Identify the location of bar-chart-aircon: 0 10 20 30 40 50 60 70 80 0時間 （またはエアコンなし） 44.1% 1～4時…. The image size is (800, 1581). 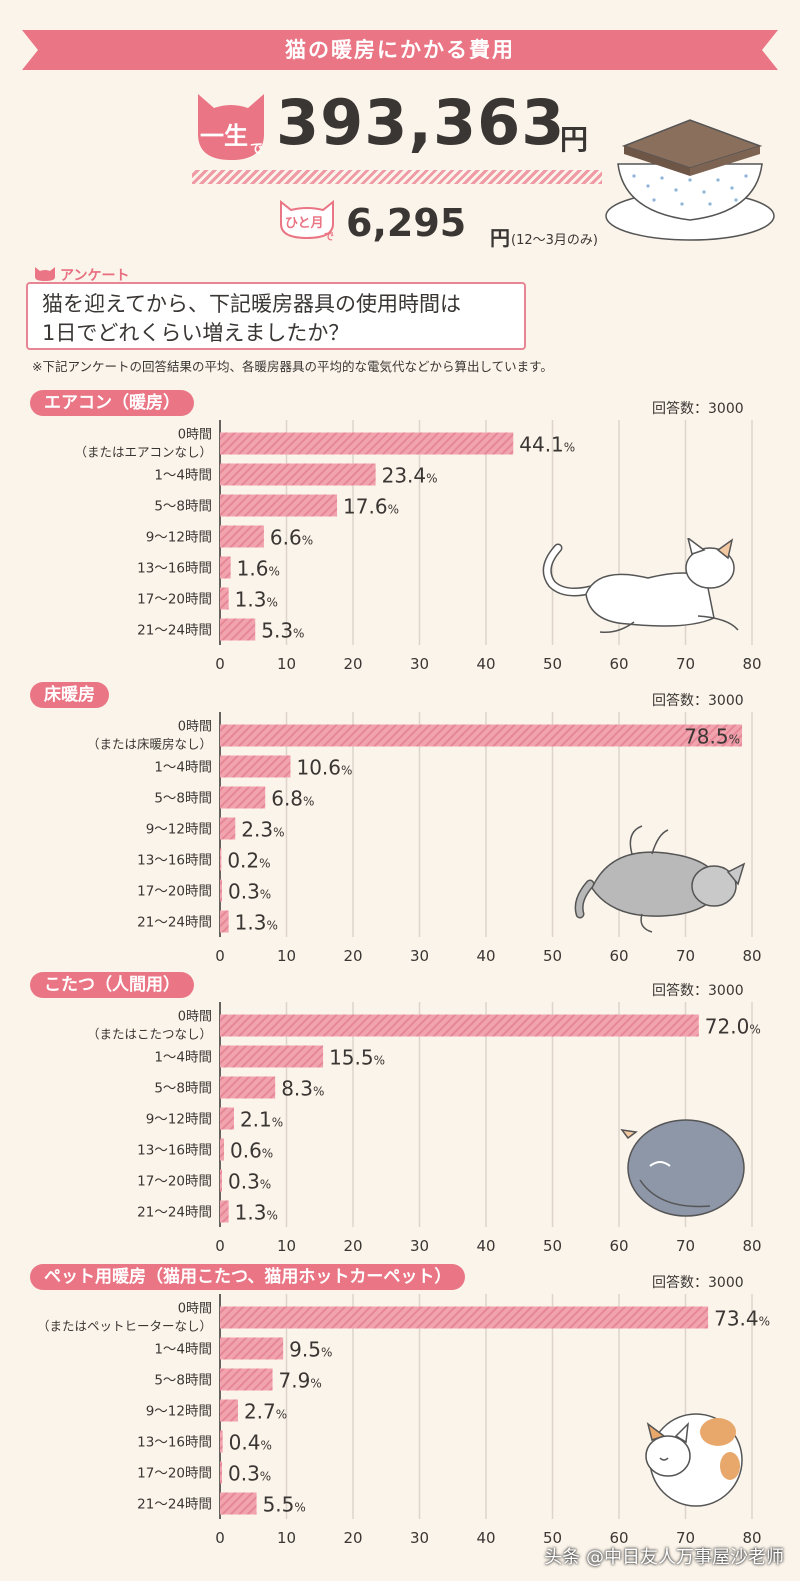
(418, 546).